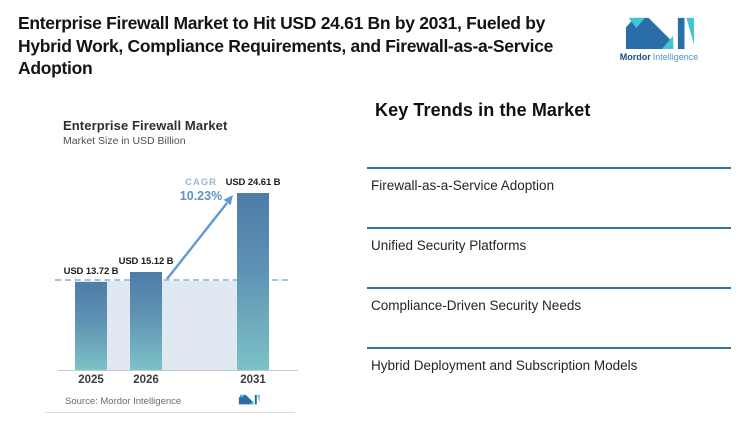 Image resolution: width=750 pixels, height=438 pixels. What do you see at coordinates (123, 401) in the screenshot?
I see `source-note: Source: Mordor Intelligence` at bounding box center [123, 401].